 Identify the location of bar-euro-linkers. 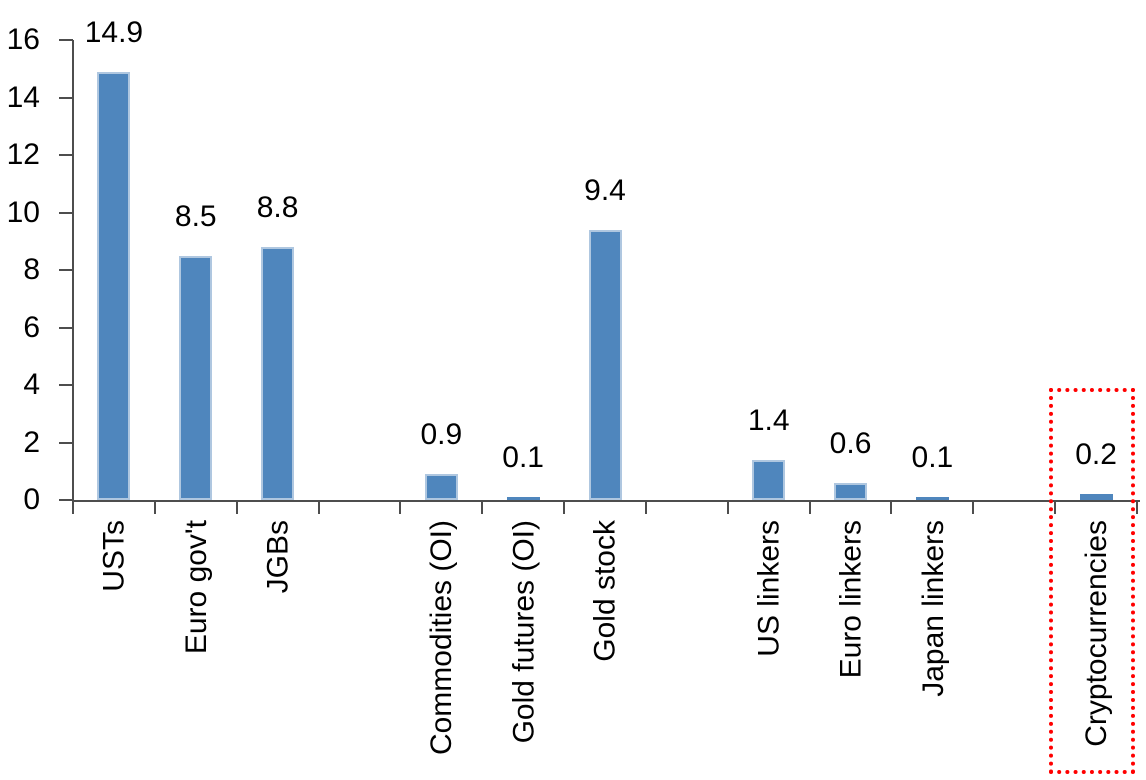
(851, 491).